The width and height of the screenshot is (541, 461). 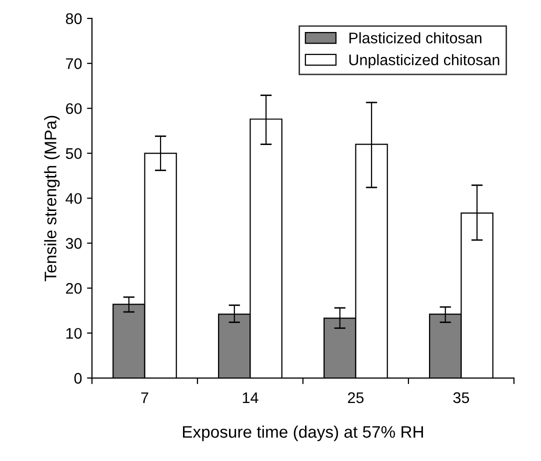 I want to click on y-tick-label: 10, so click(x=74, y=333).